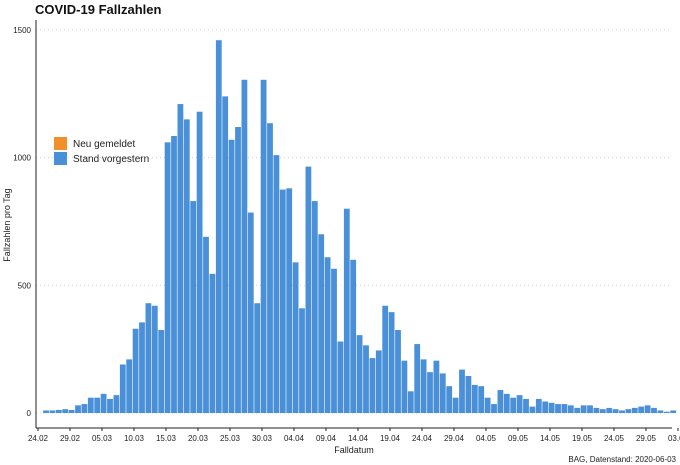 The height and width of the screenshot is (465, 680). Describe the element at coordinates (422, 438) in the screenshot. I see `x-tick-label: 24.04` at that location.